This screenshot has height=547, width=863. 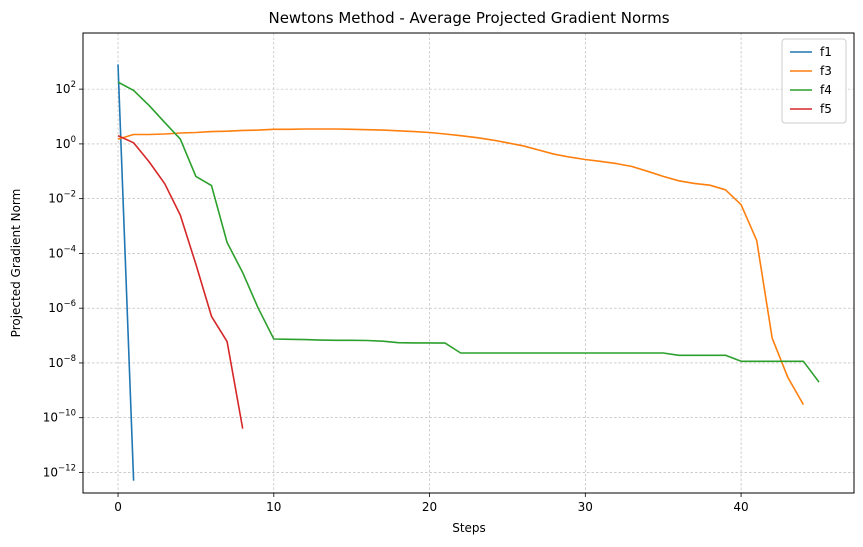 I want to click on legend-label-f5: f5, so click(x=826, y=109).